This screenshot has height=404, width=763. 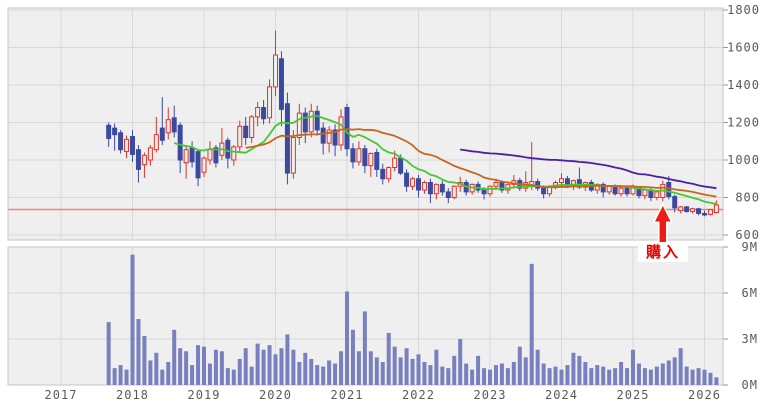 What do you see at coordinates (743, 48) in the screenshot?
I see `price-axis-label: 1600` at bounding box center [743, 48].